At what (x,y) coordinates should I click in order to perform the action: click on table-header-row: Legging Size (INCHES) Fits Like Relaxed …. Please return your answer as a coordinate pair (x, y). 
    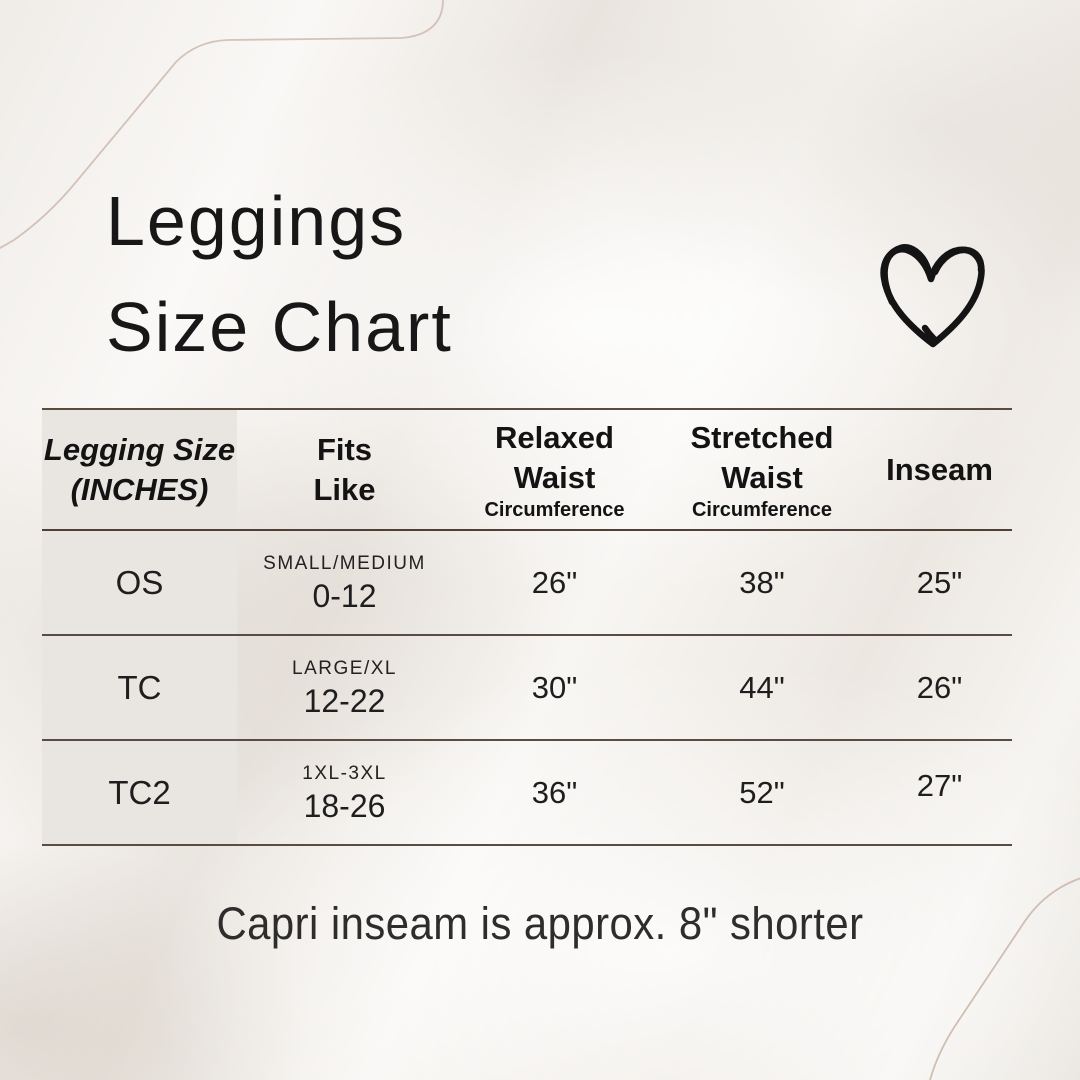
    Looking at the image, I should click on (527, 469).